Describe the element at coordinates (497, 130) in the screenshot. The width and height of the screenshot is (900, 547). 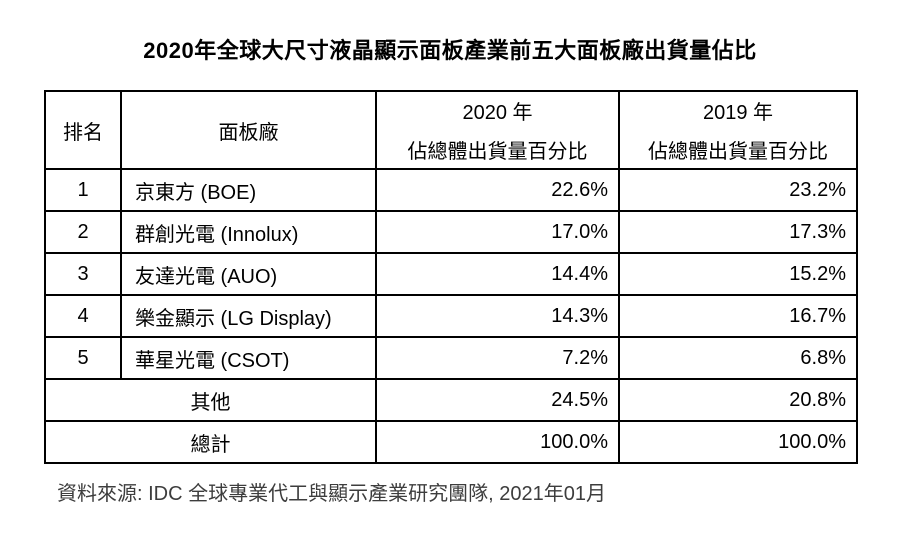
I see `header-2020: 2020 年 佔總體出貨量百分比` at that location.